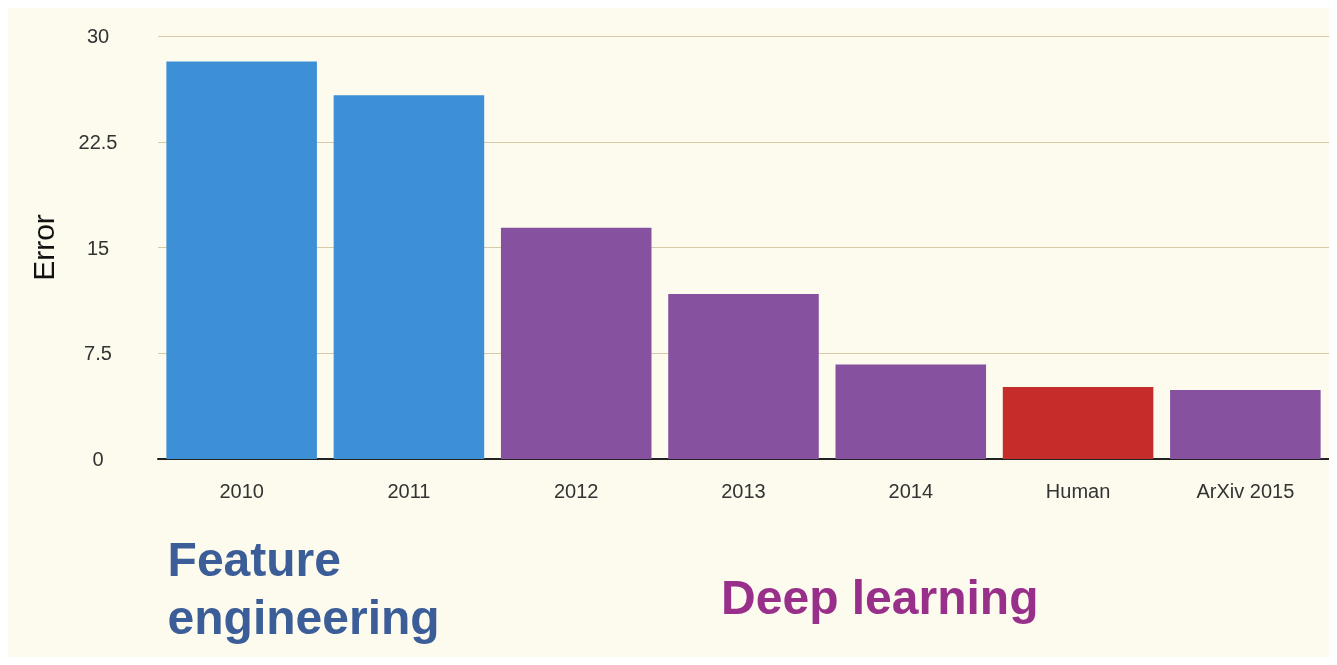  What do you see at coordinates (911, 491) in the screenshot?
I see `x-tick-label: 2014` at bounding box center [911, 491].